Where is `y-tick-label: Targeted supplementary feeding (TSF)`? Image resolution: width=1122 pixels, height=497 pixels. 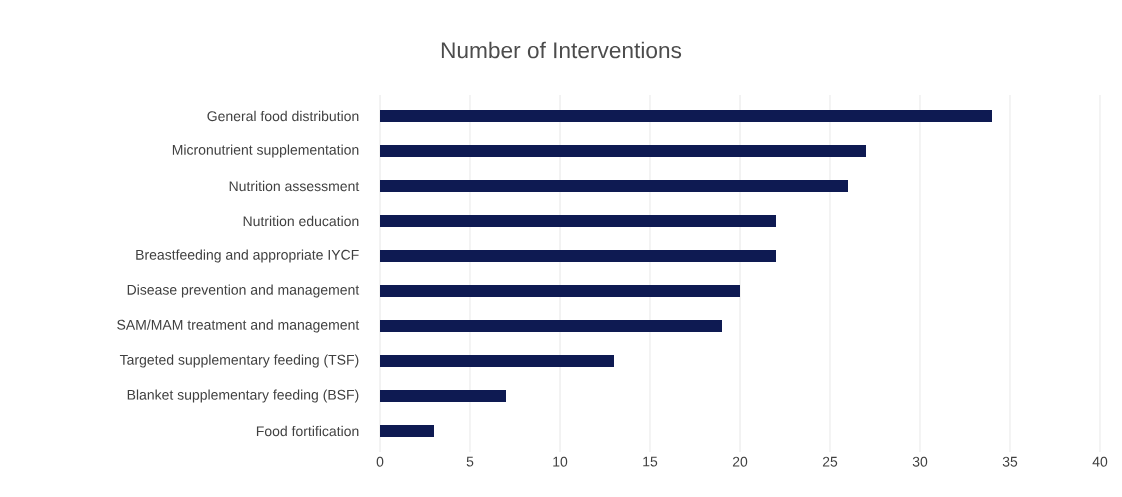
y-tick-label: Targeted supplementary feeding (TSF) is located at coordinates (239, 361).